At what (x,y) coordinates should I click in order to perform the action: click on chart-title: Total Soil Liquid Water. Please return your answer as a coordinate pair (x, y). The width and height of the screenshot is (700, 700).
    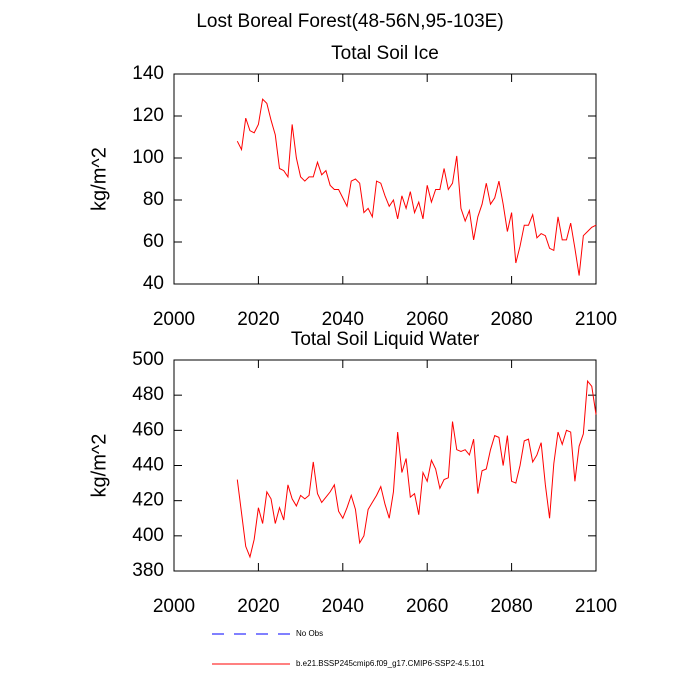
    Looking at the image, I should click on (385, 339).